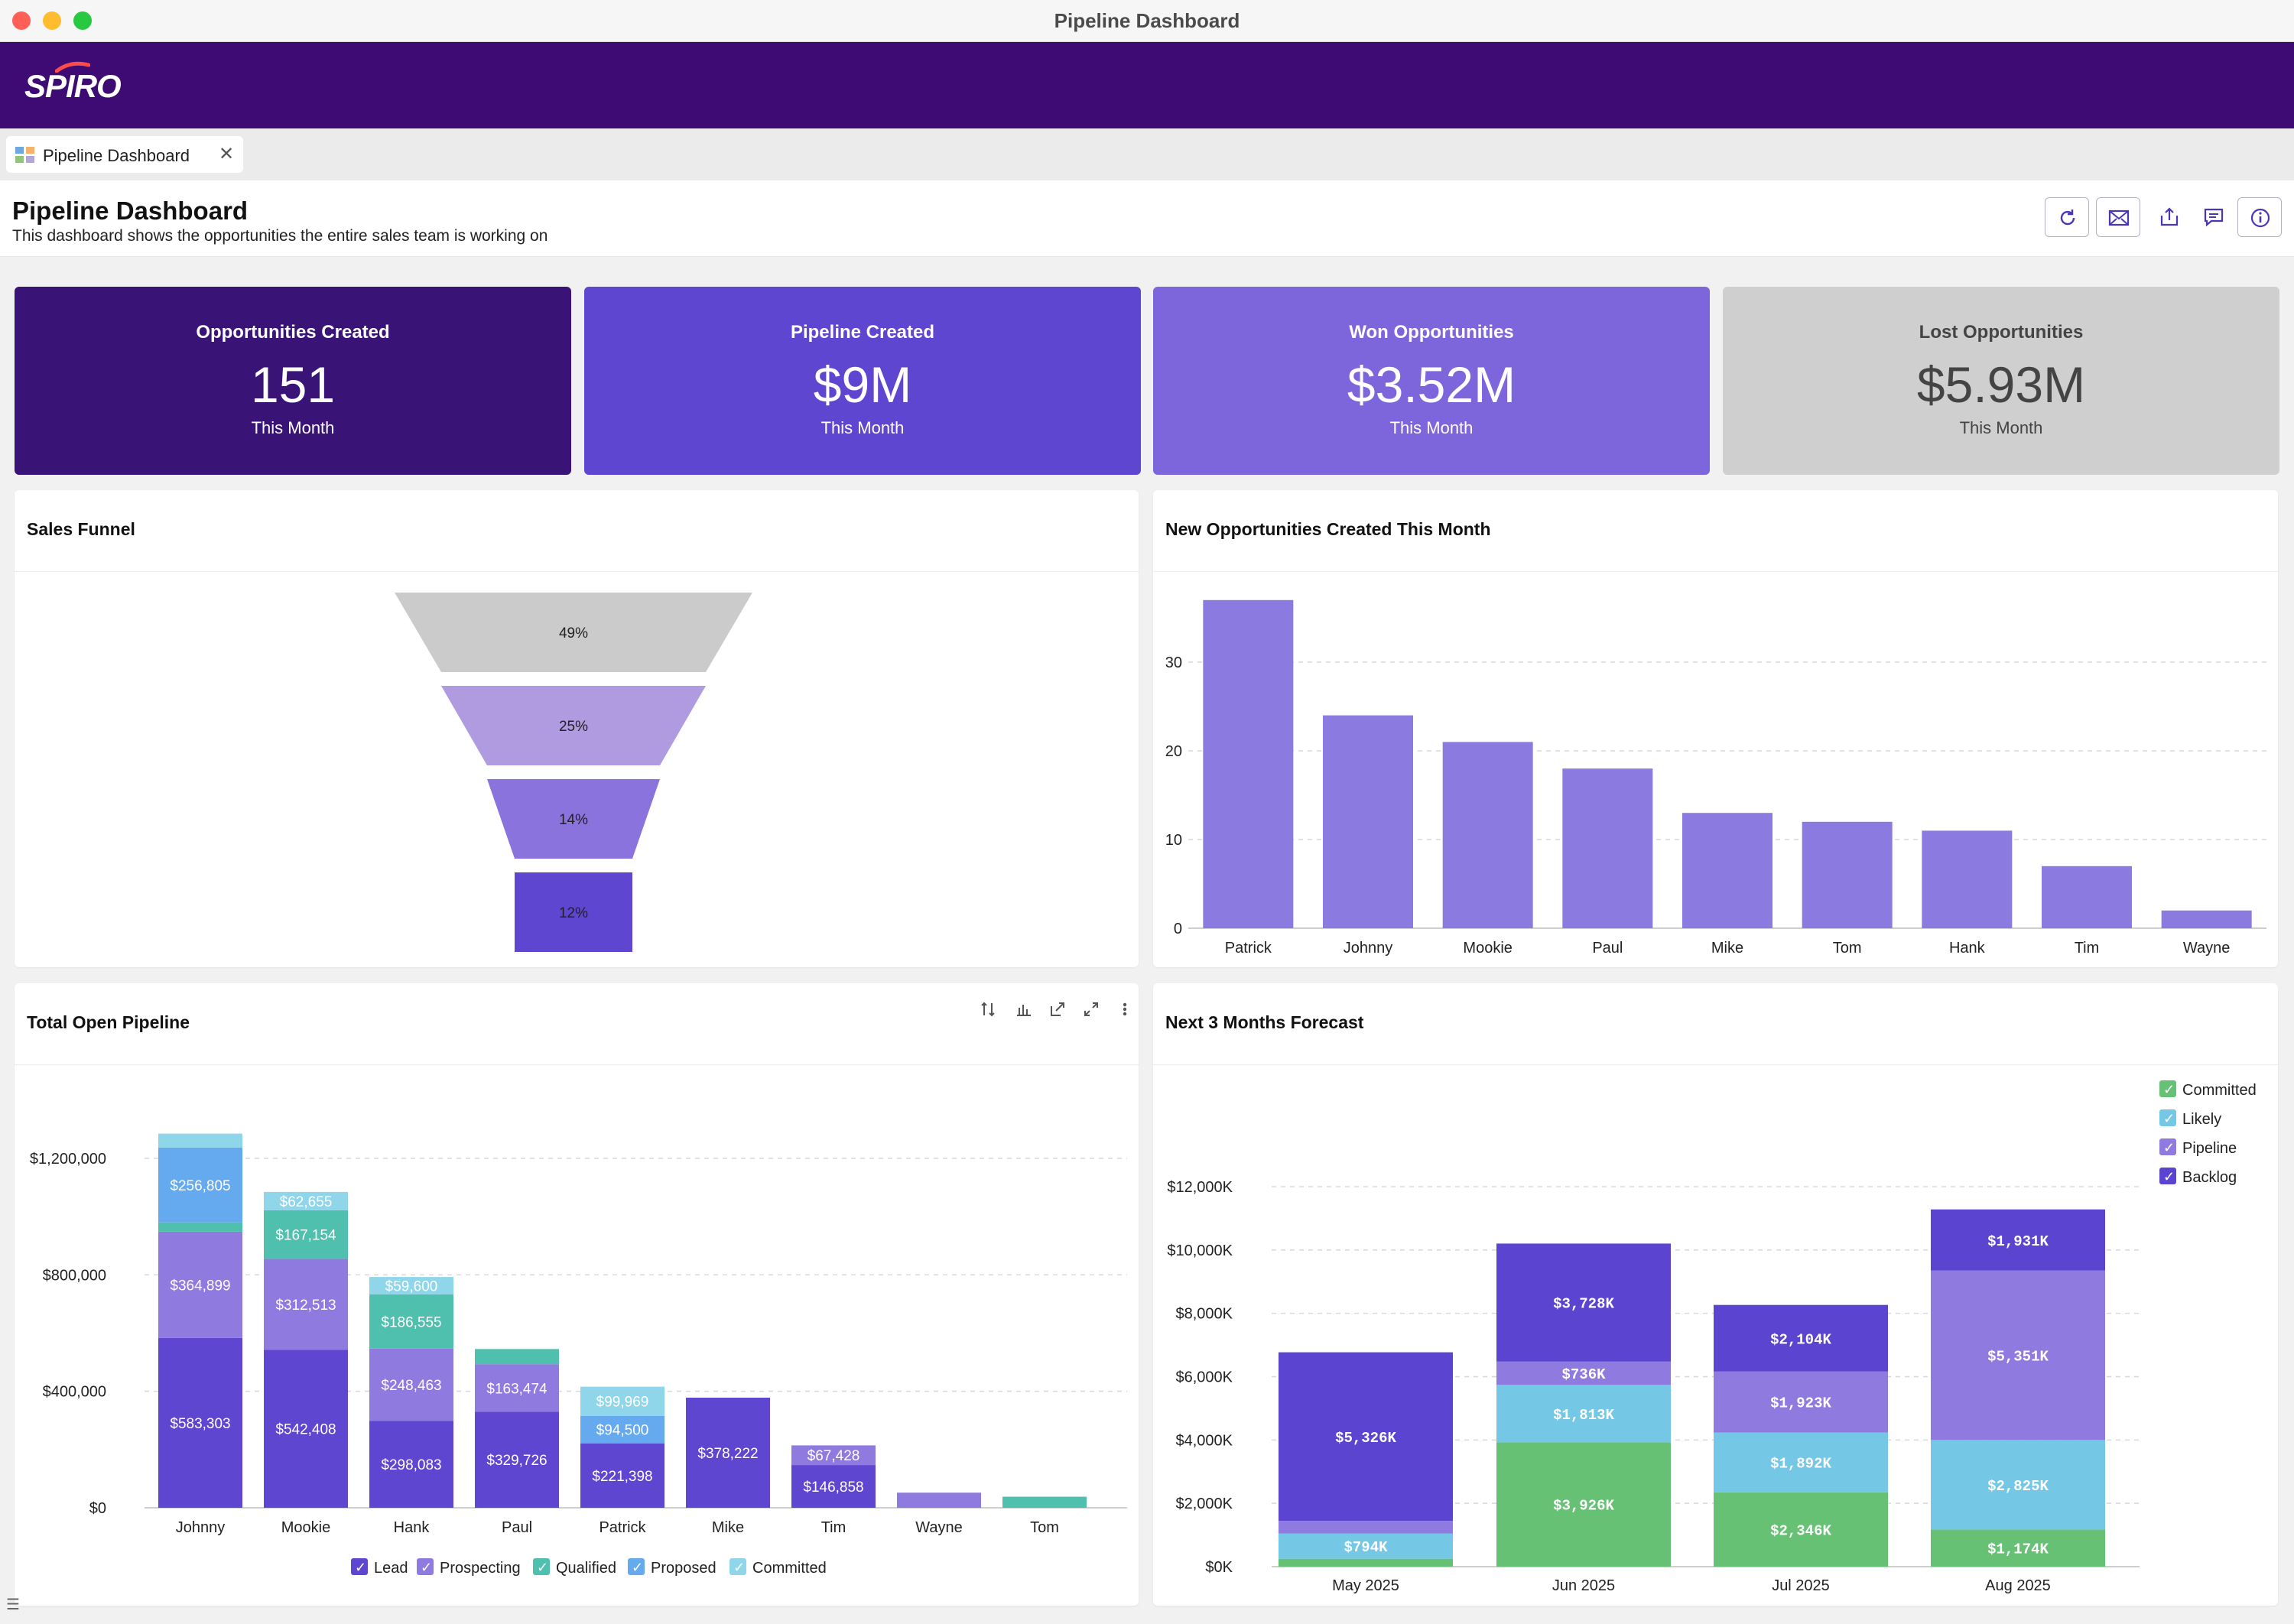 The height and width of the screenshot is (1624, 2294). Describe the element at coordinates (1264, 1022) in the screenshot. I see `panel-title: Next 3 Months Forecast` at that location.